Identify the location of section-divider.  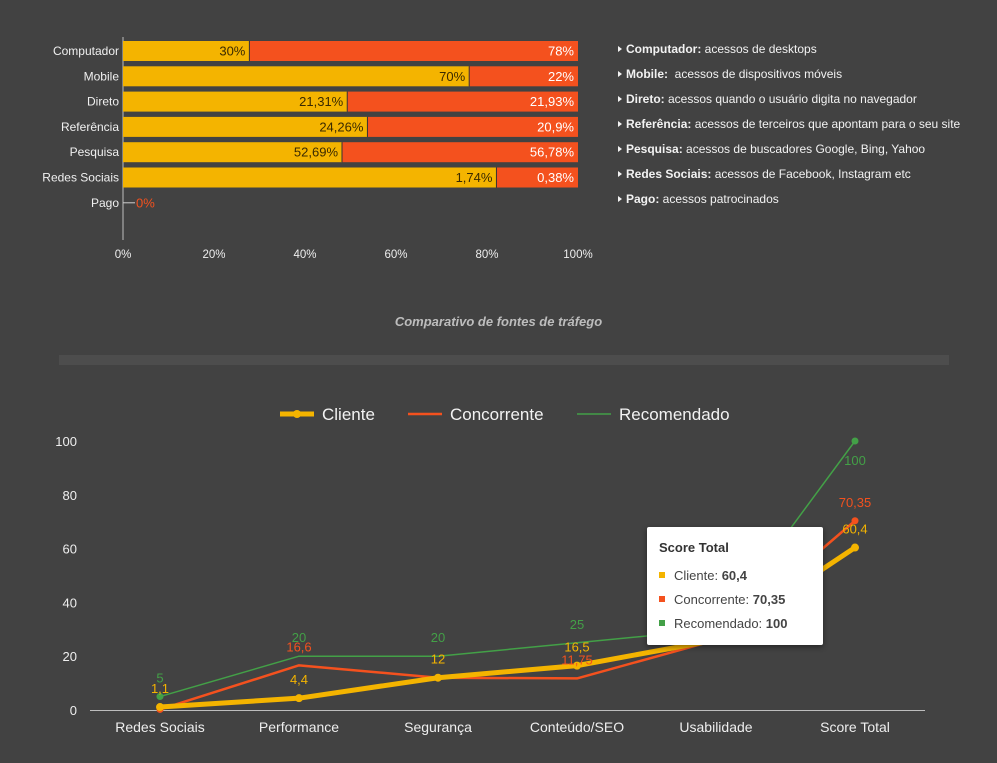
(504, 360).